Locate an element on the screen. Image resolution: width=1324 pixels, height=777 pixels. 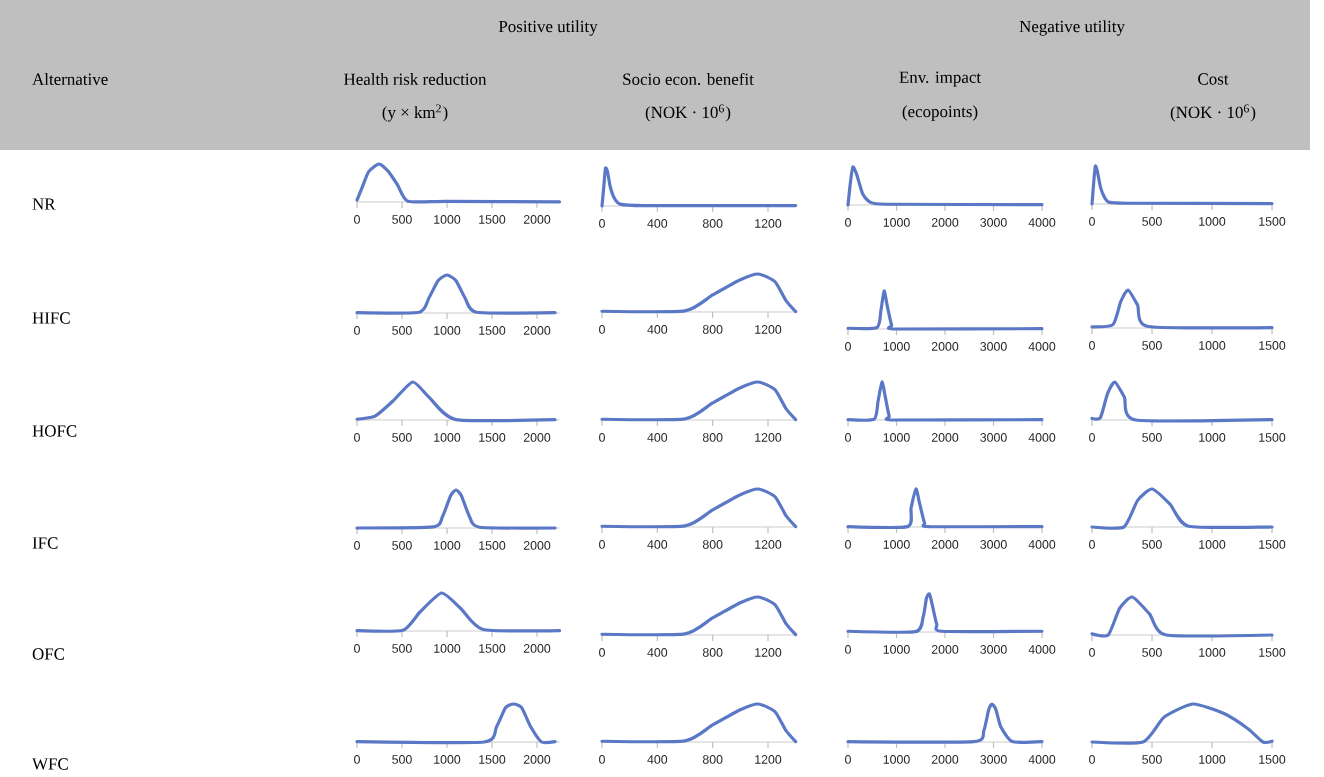
y-axis-title: IFC is located at coordinates (45, 543).